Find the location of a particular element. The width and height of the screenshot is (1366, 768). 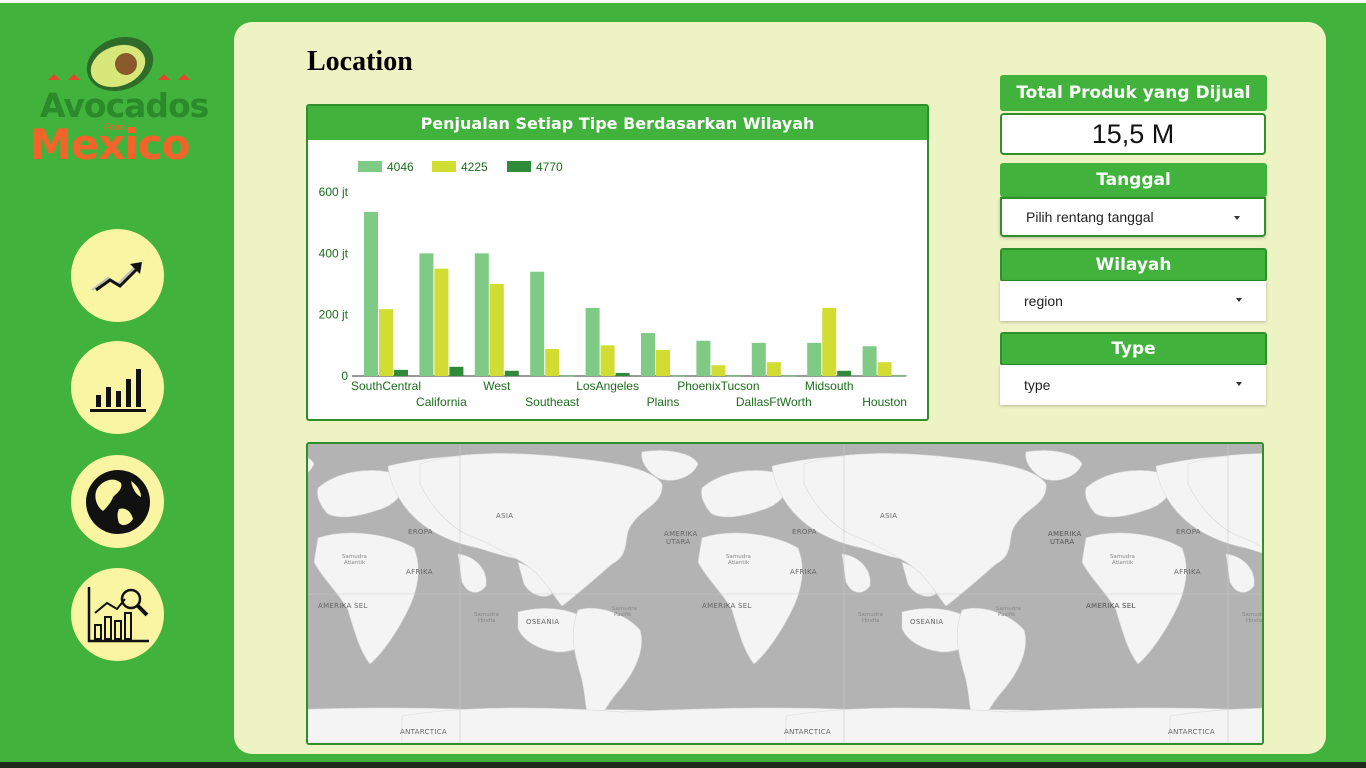

date-range-value: Pilih rentang tanggal is located at coordinates (1090, 217).